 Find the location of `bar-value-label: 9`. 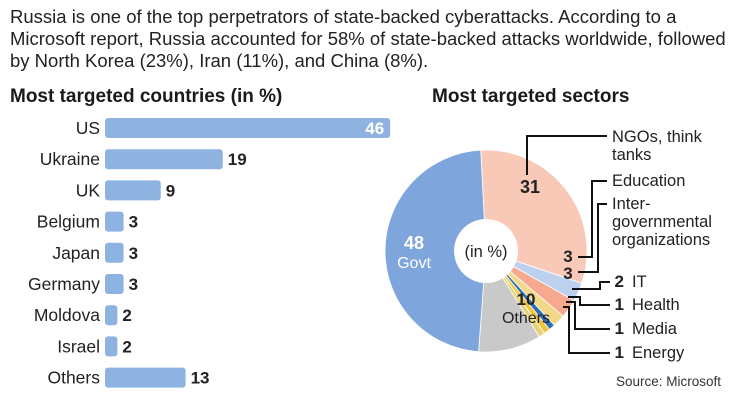

bar-value-label: 9 is located at coordinates (170, 190).